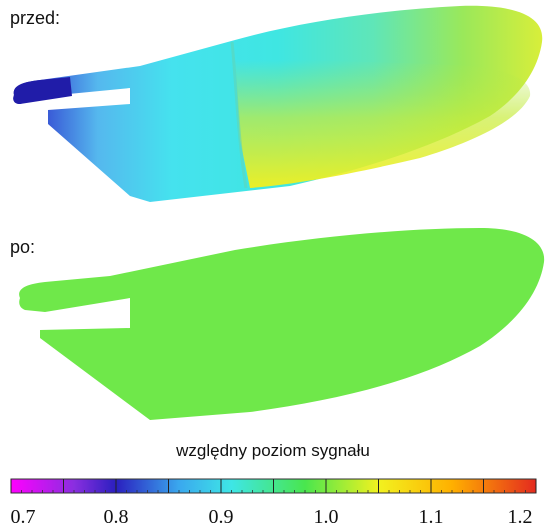 This screenshot has width=546, height=531. Describe the element at coordinates (23, 247) in the screenshot. I see `after-label: po:` at that location.